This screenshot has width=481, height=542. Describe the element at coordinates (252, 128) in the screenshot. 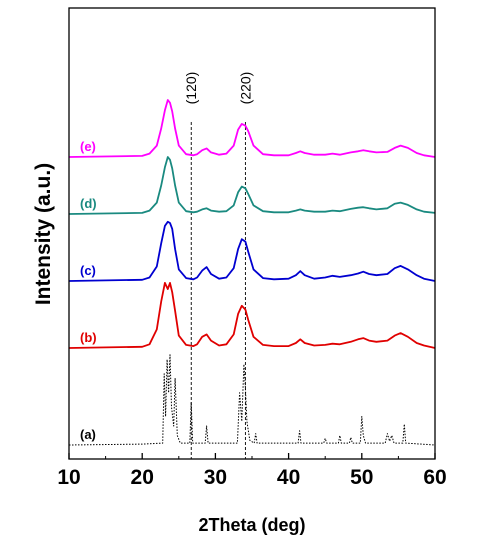

I see `series-line-e` at that location.